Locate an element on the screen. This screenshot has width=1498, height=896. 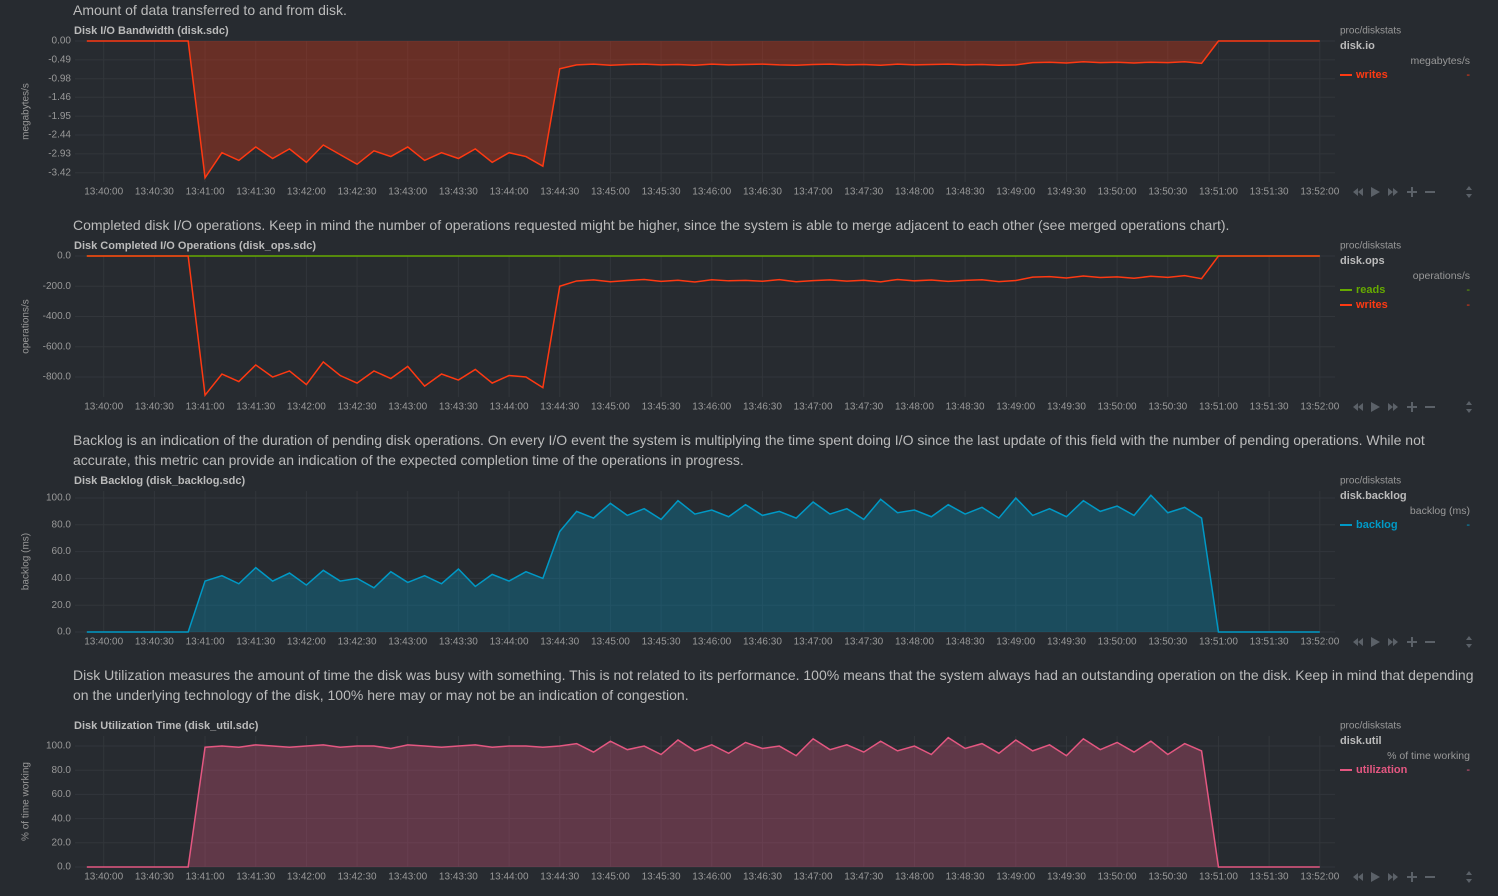
x-tick-label: 13:46:00 is located at coordinates (711, 407).